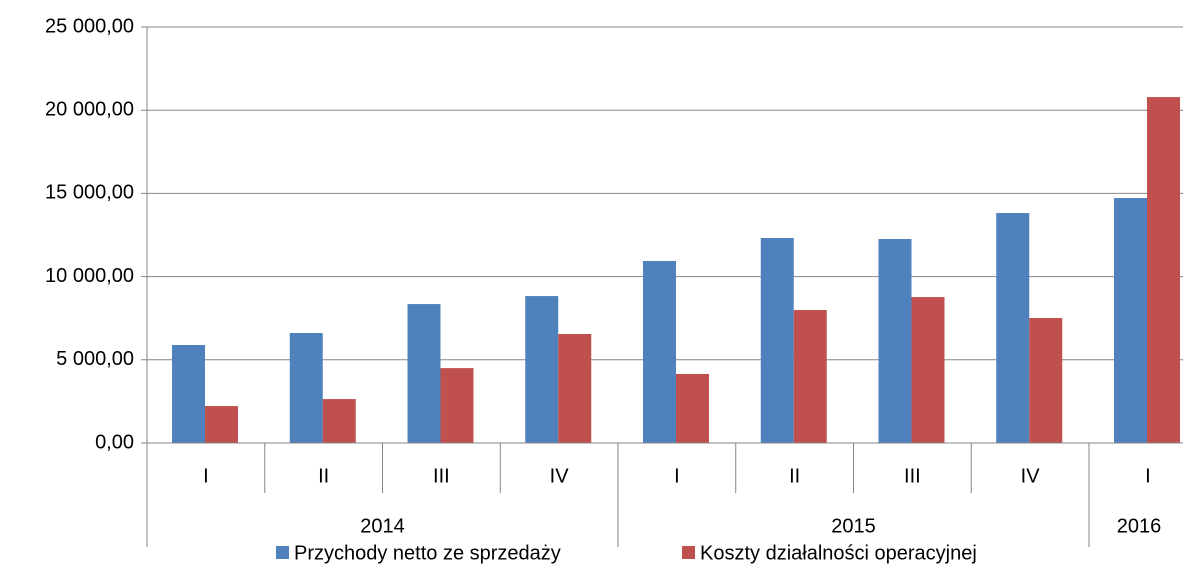  What do you see at coordinates (89, 193) in the screenshot?
I see `y-tick-label: 15 000,00` at bounding box center [89, 193].